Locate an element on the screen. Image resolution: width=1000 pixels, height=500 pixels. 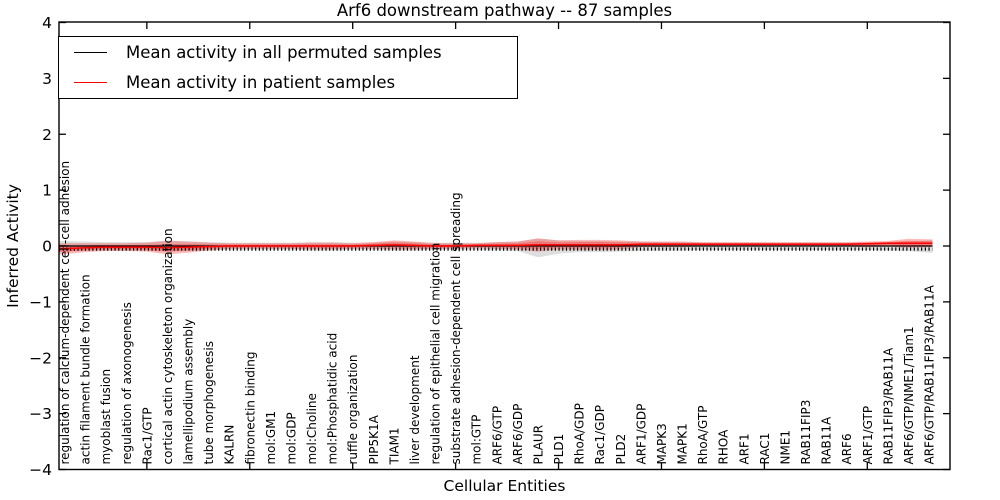
x-tick-label: cortical actin cytoskeleton organization is located at coordinates (168, 346).